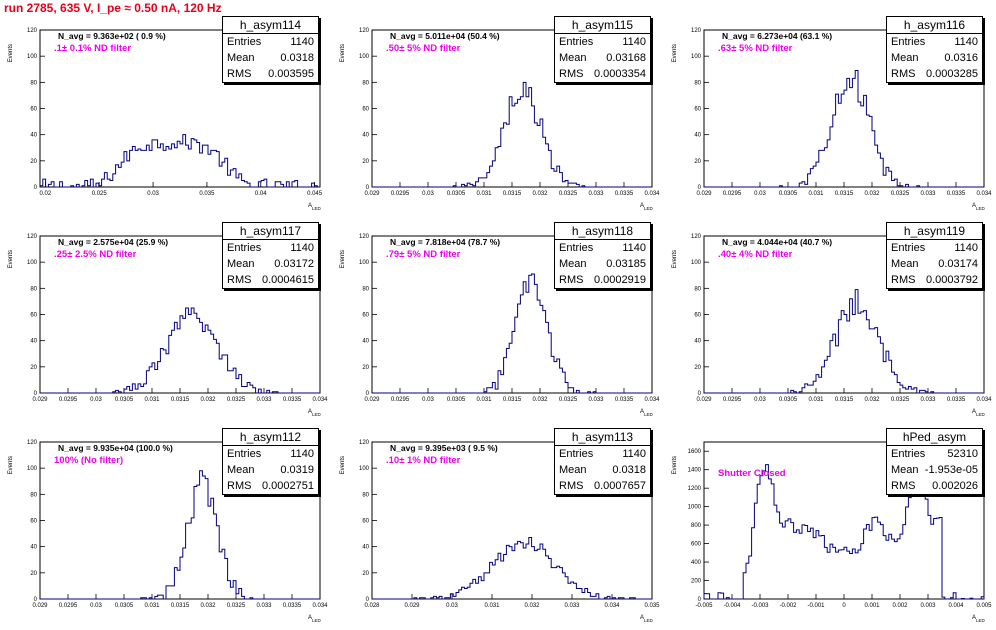 This screenshot has height=630, width=996. Describe the element at coordinates (956, 606) in the screenshot. I see `x-tick-label: 0.004` at that location.